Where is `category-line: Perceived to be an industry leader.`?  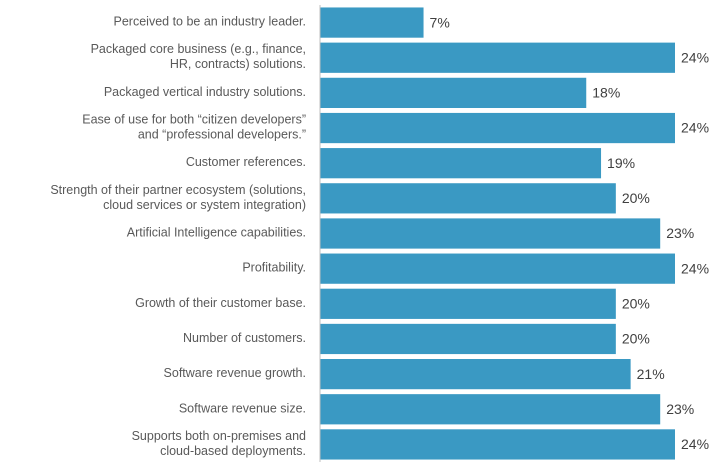
category-line: Perceived to be an industry leader. is located at coordinates (210, 22).